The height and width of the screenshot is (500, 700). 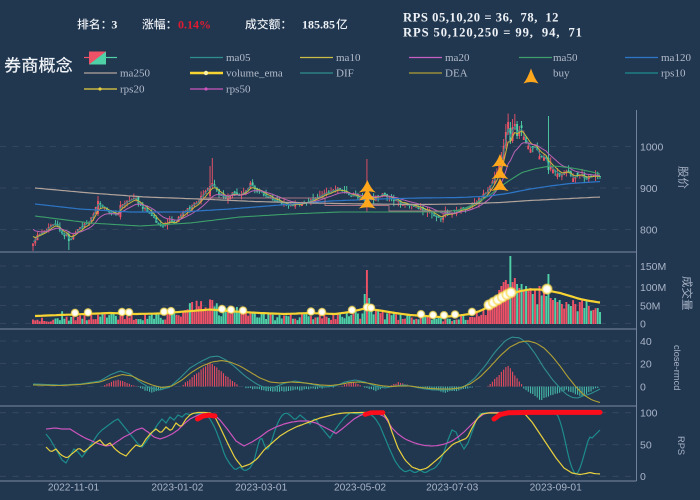 I want to click on svg-text: close-rmcd, so click(x=677, y=367).